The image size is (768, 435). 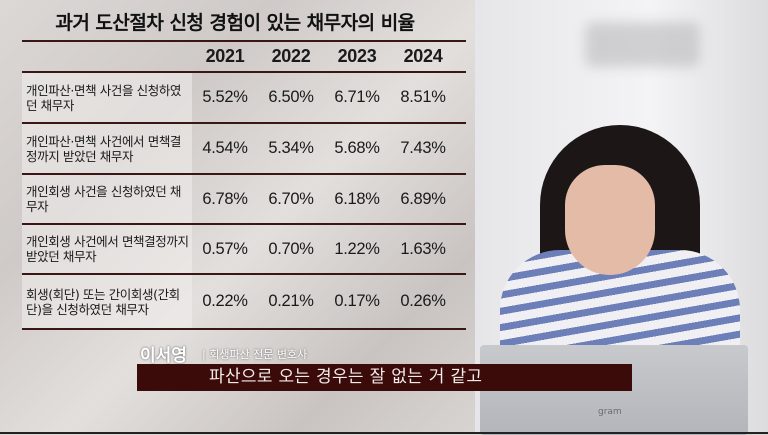 I want to click on row-label: 개인파산·면책 사건을 신청하였던 채무자, so click(x=107, y=97).